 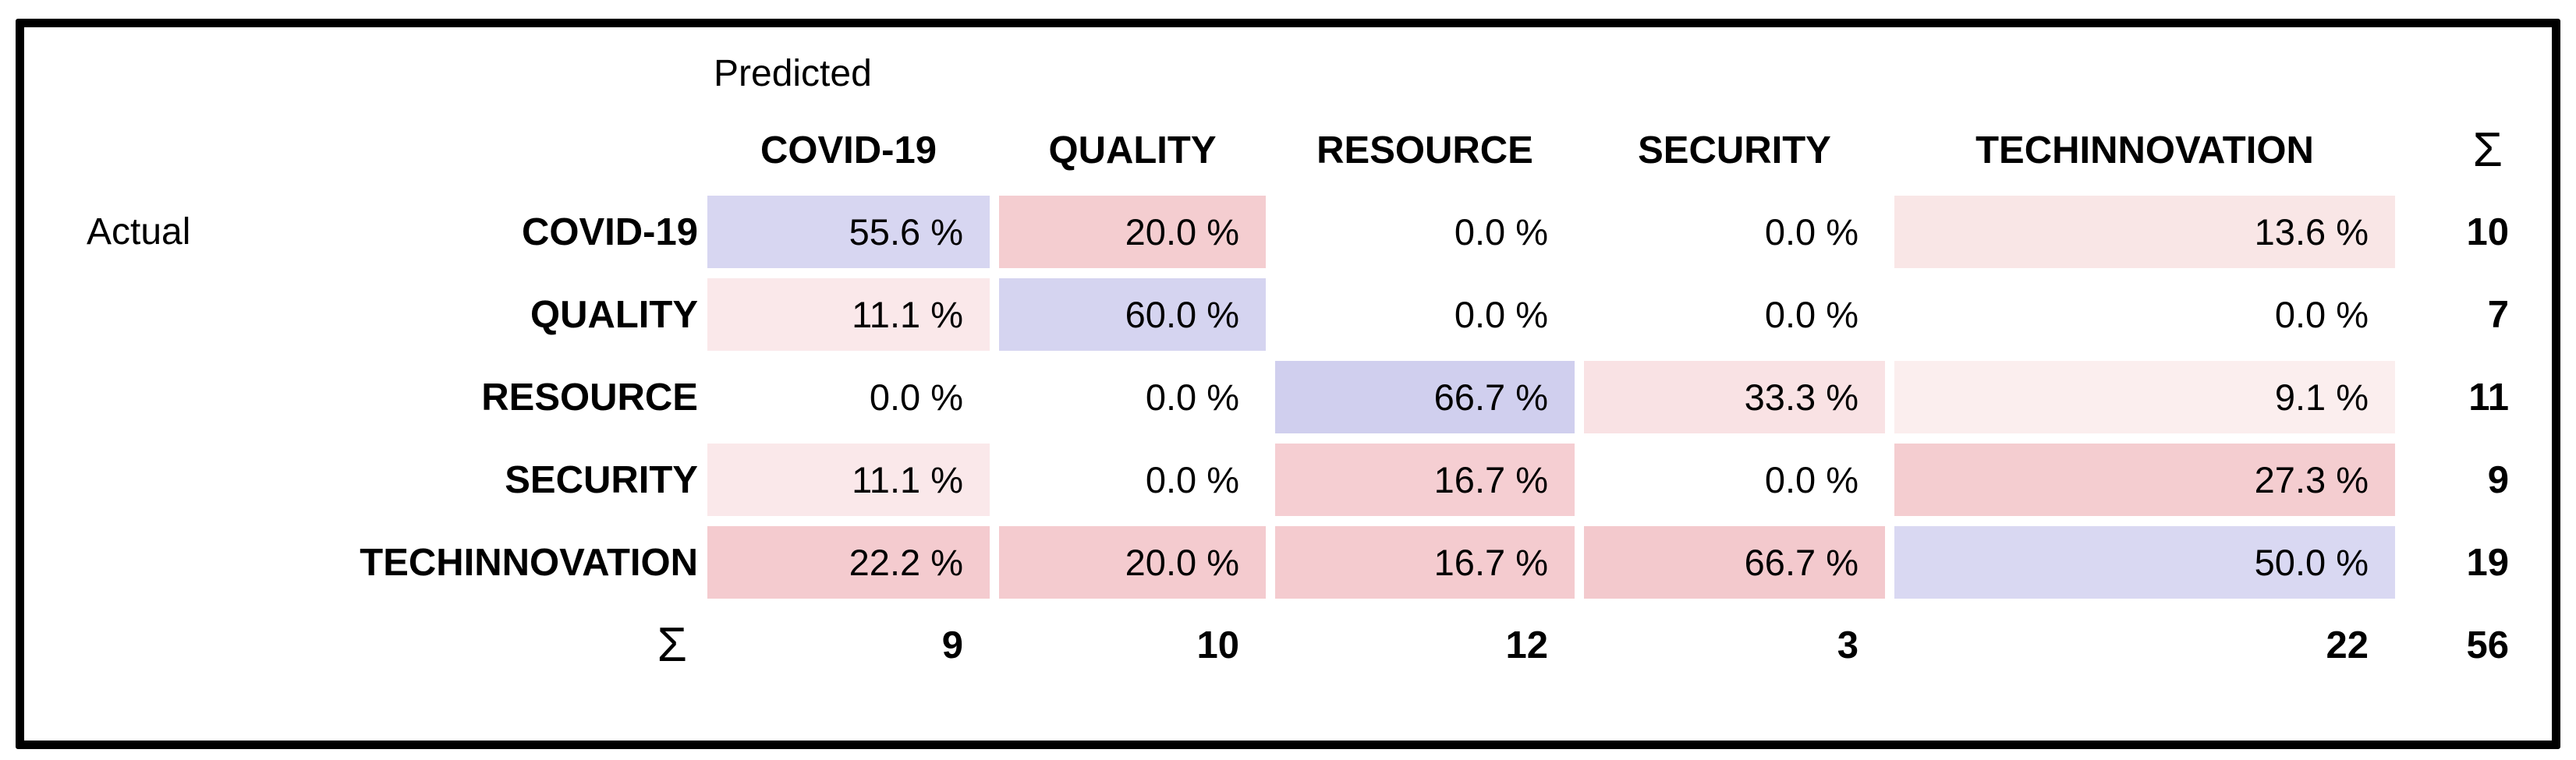 I want to click on cell-techinnovation-covid-19: 22.2 %, so click(x=849, y=562).